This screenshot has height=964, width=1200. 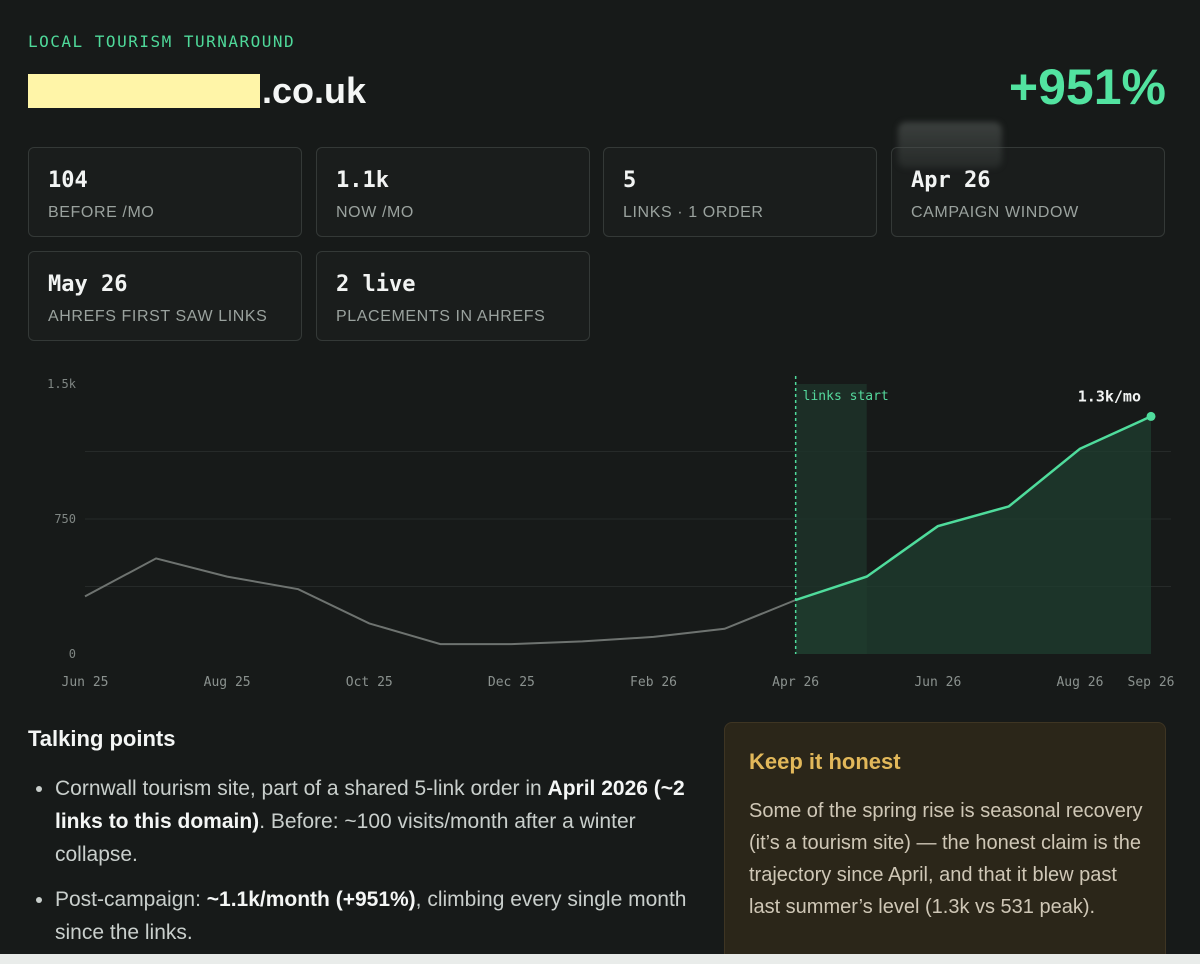 I want to click on stat-label: LINKS · 1 ORDER, so click(x=693, y=212).